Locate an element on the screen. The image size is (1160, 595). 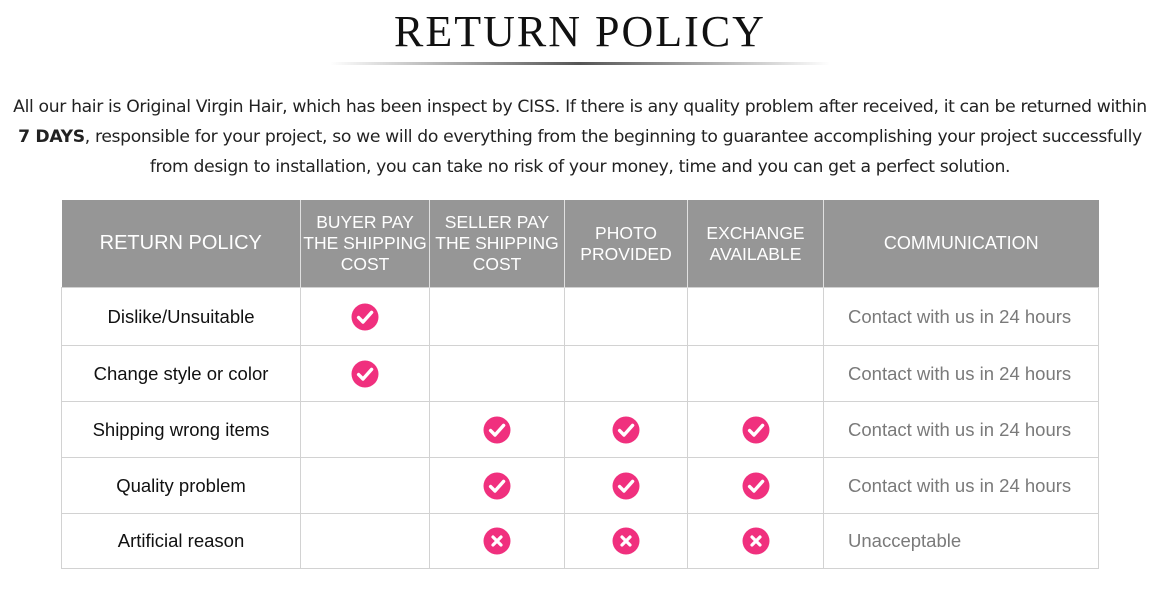
row-reason: Quality problem is located at coordinates (181, 485).